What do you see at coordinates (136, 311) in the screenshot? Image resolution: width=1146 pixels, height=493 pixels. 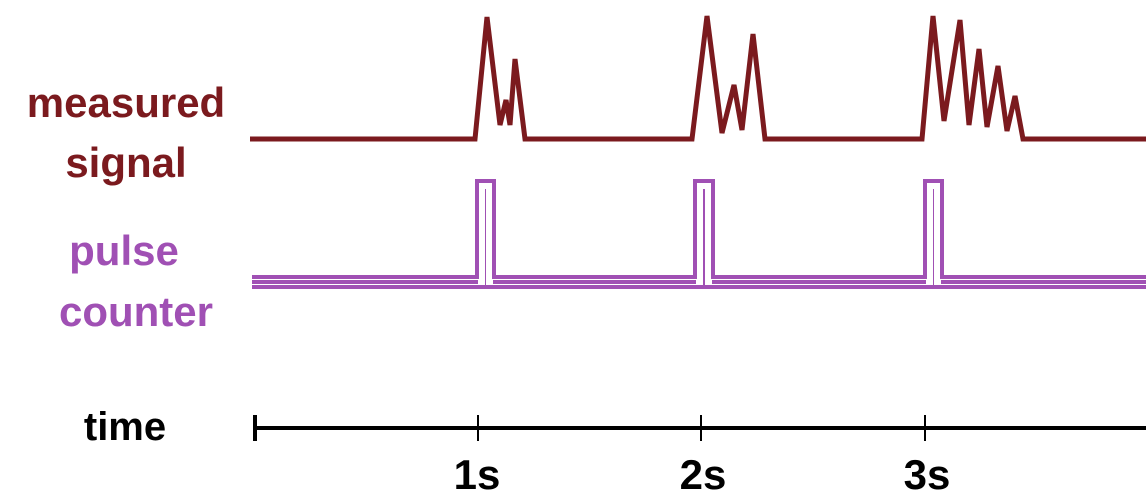 I see `pulse-counter-label-line2: counter` at bounding box center [136, 311].